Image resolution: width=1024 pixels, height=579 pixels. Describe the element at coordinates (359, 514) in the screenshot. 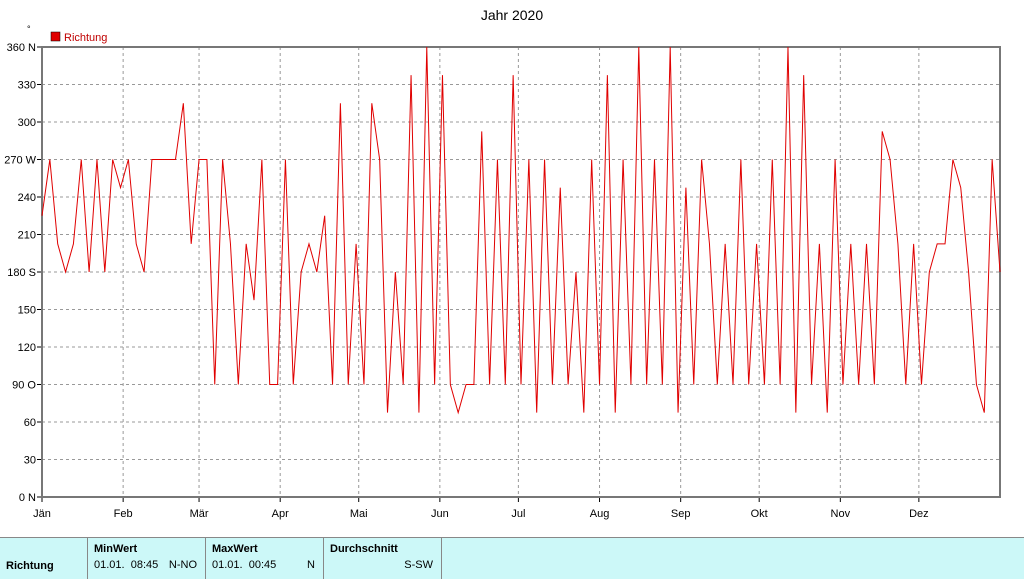

I see `x-tick-label: Mai` at that location.